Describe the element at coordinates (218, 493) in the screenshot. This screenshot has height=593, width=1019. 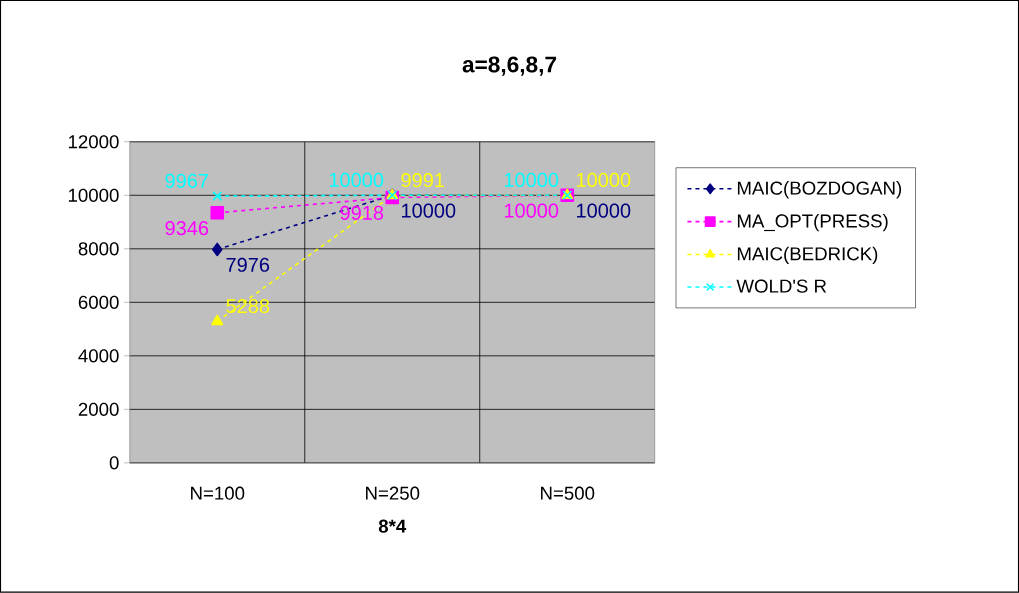
I see `x-tick-label: N=100` at that location.